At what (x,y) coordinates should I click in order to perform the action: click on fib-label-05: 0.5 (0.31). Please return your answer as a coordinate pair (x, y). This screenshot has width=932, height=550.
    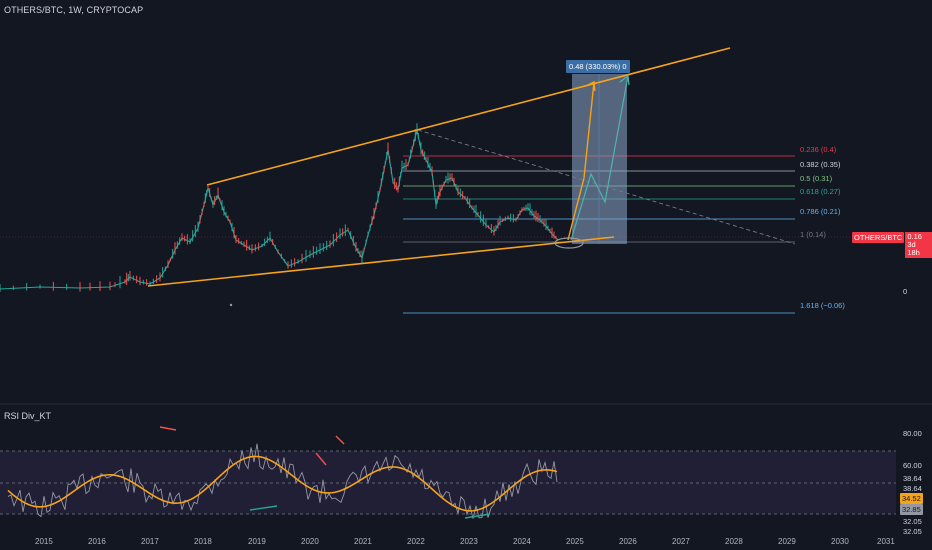
    Looking at the image, I should click on (816, 178).